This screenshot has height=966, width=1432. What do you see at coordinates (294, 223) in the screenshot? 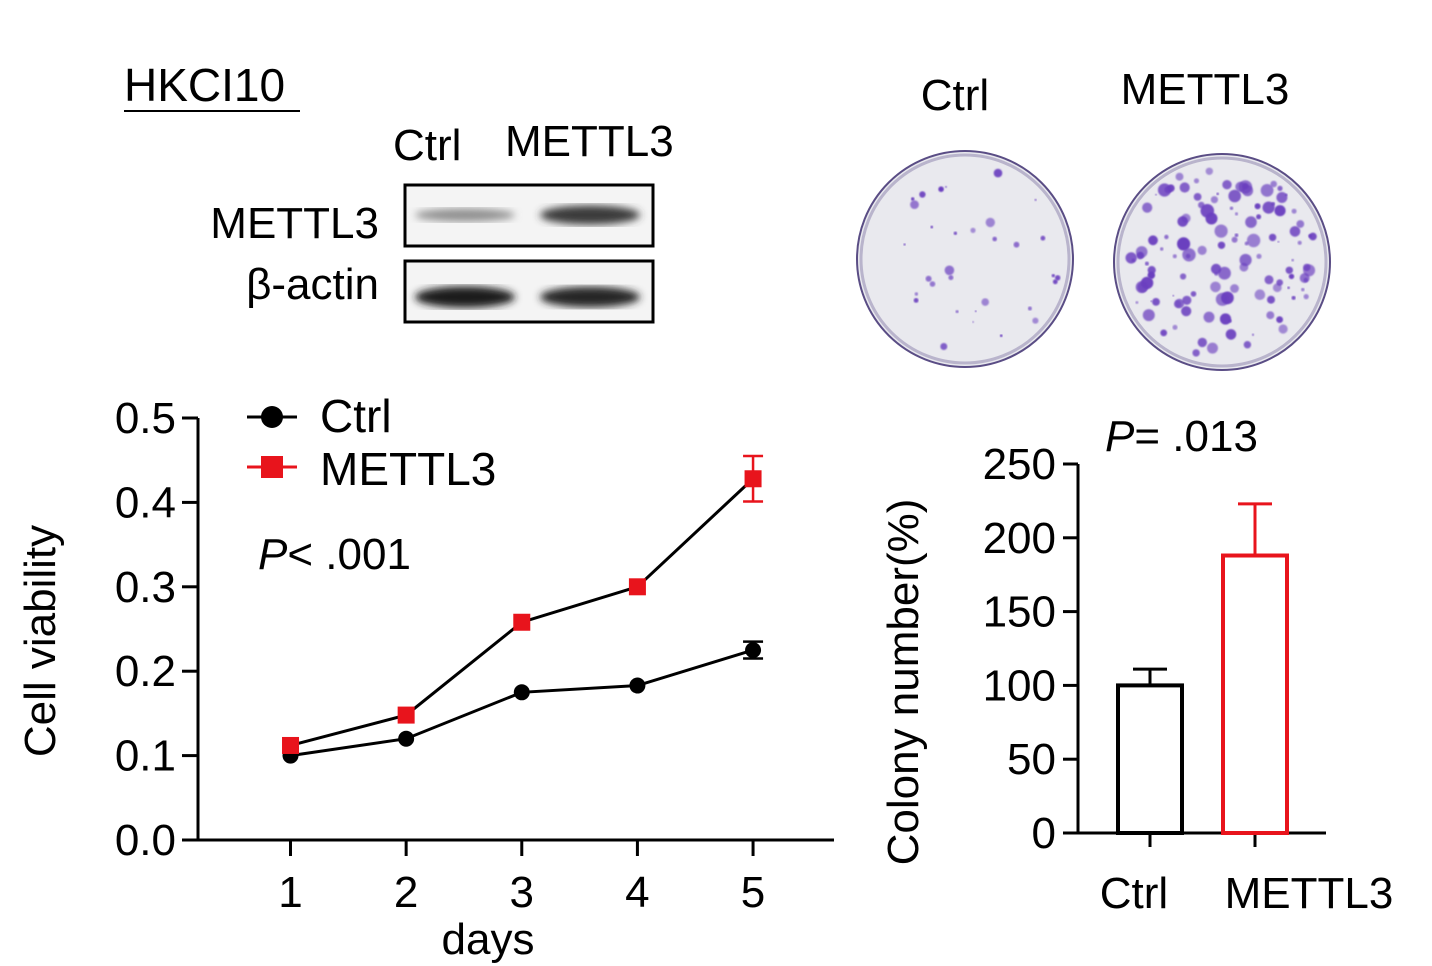
I see `blot-row-label-mettl3: METTL3` at bounding box center [294, 223].